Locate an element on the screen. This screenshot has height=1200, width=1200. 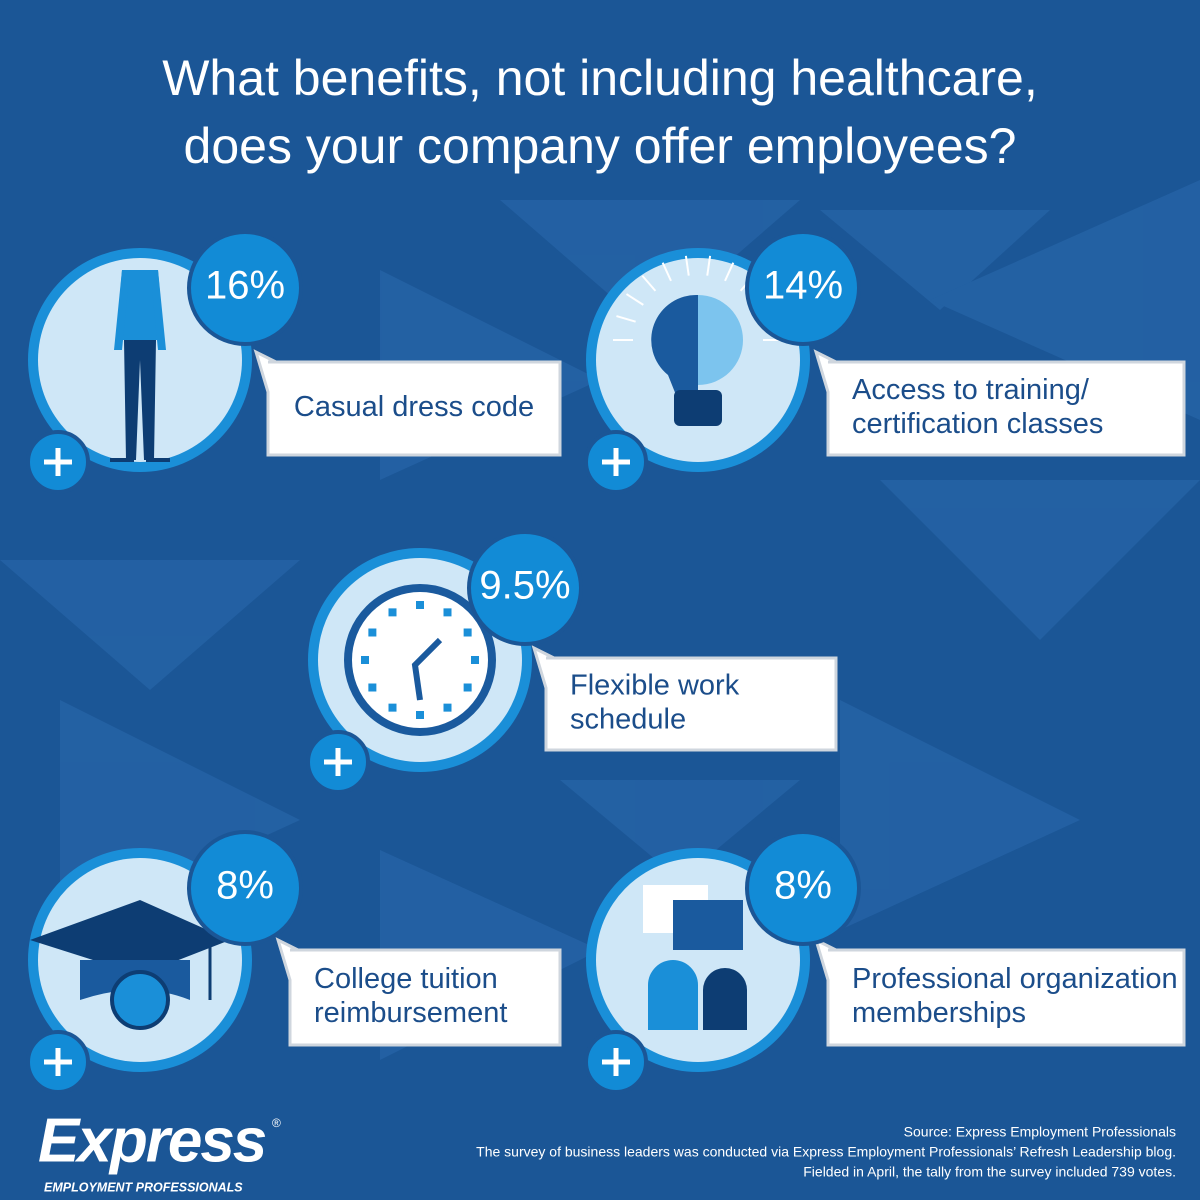
benefit-label: certification classes is located at coordinates (977, 424).